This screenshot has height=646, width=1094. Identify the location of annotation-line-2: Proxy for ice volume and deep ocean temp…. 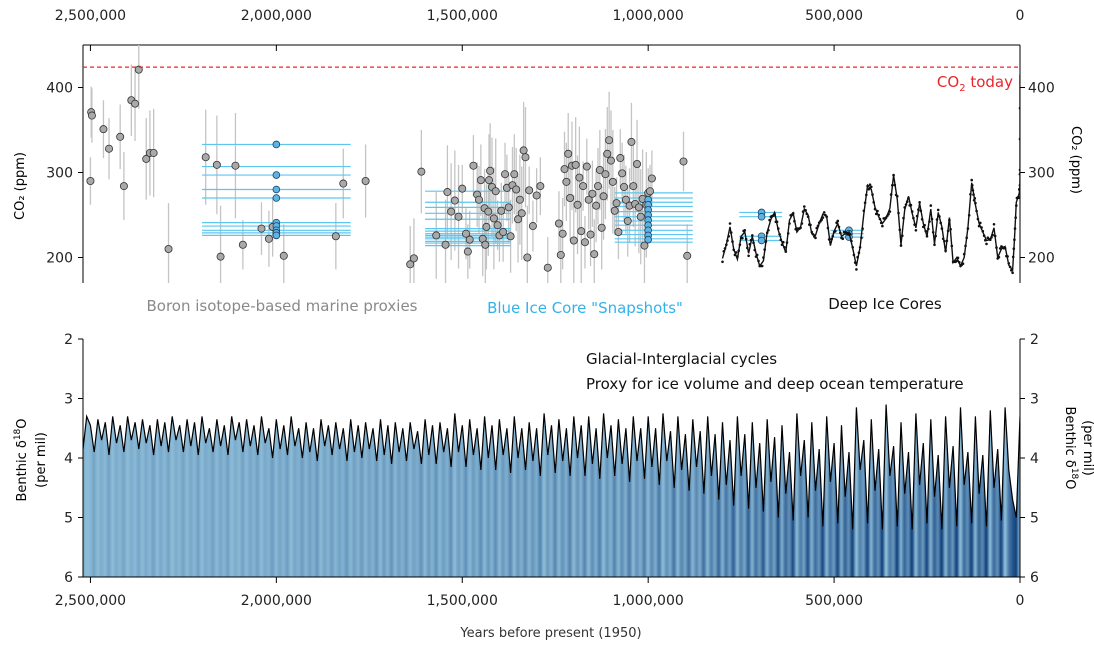
(775, 384).